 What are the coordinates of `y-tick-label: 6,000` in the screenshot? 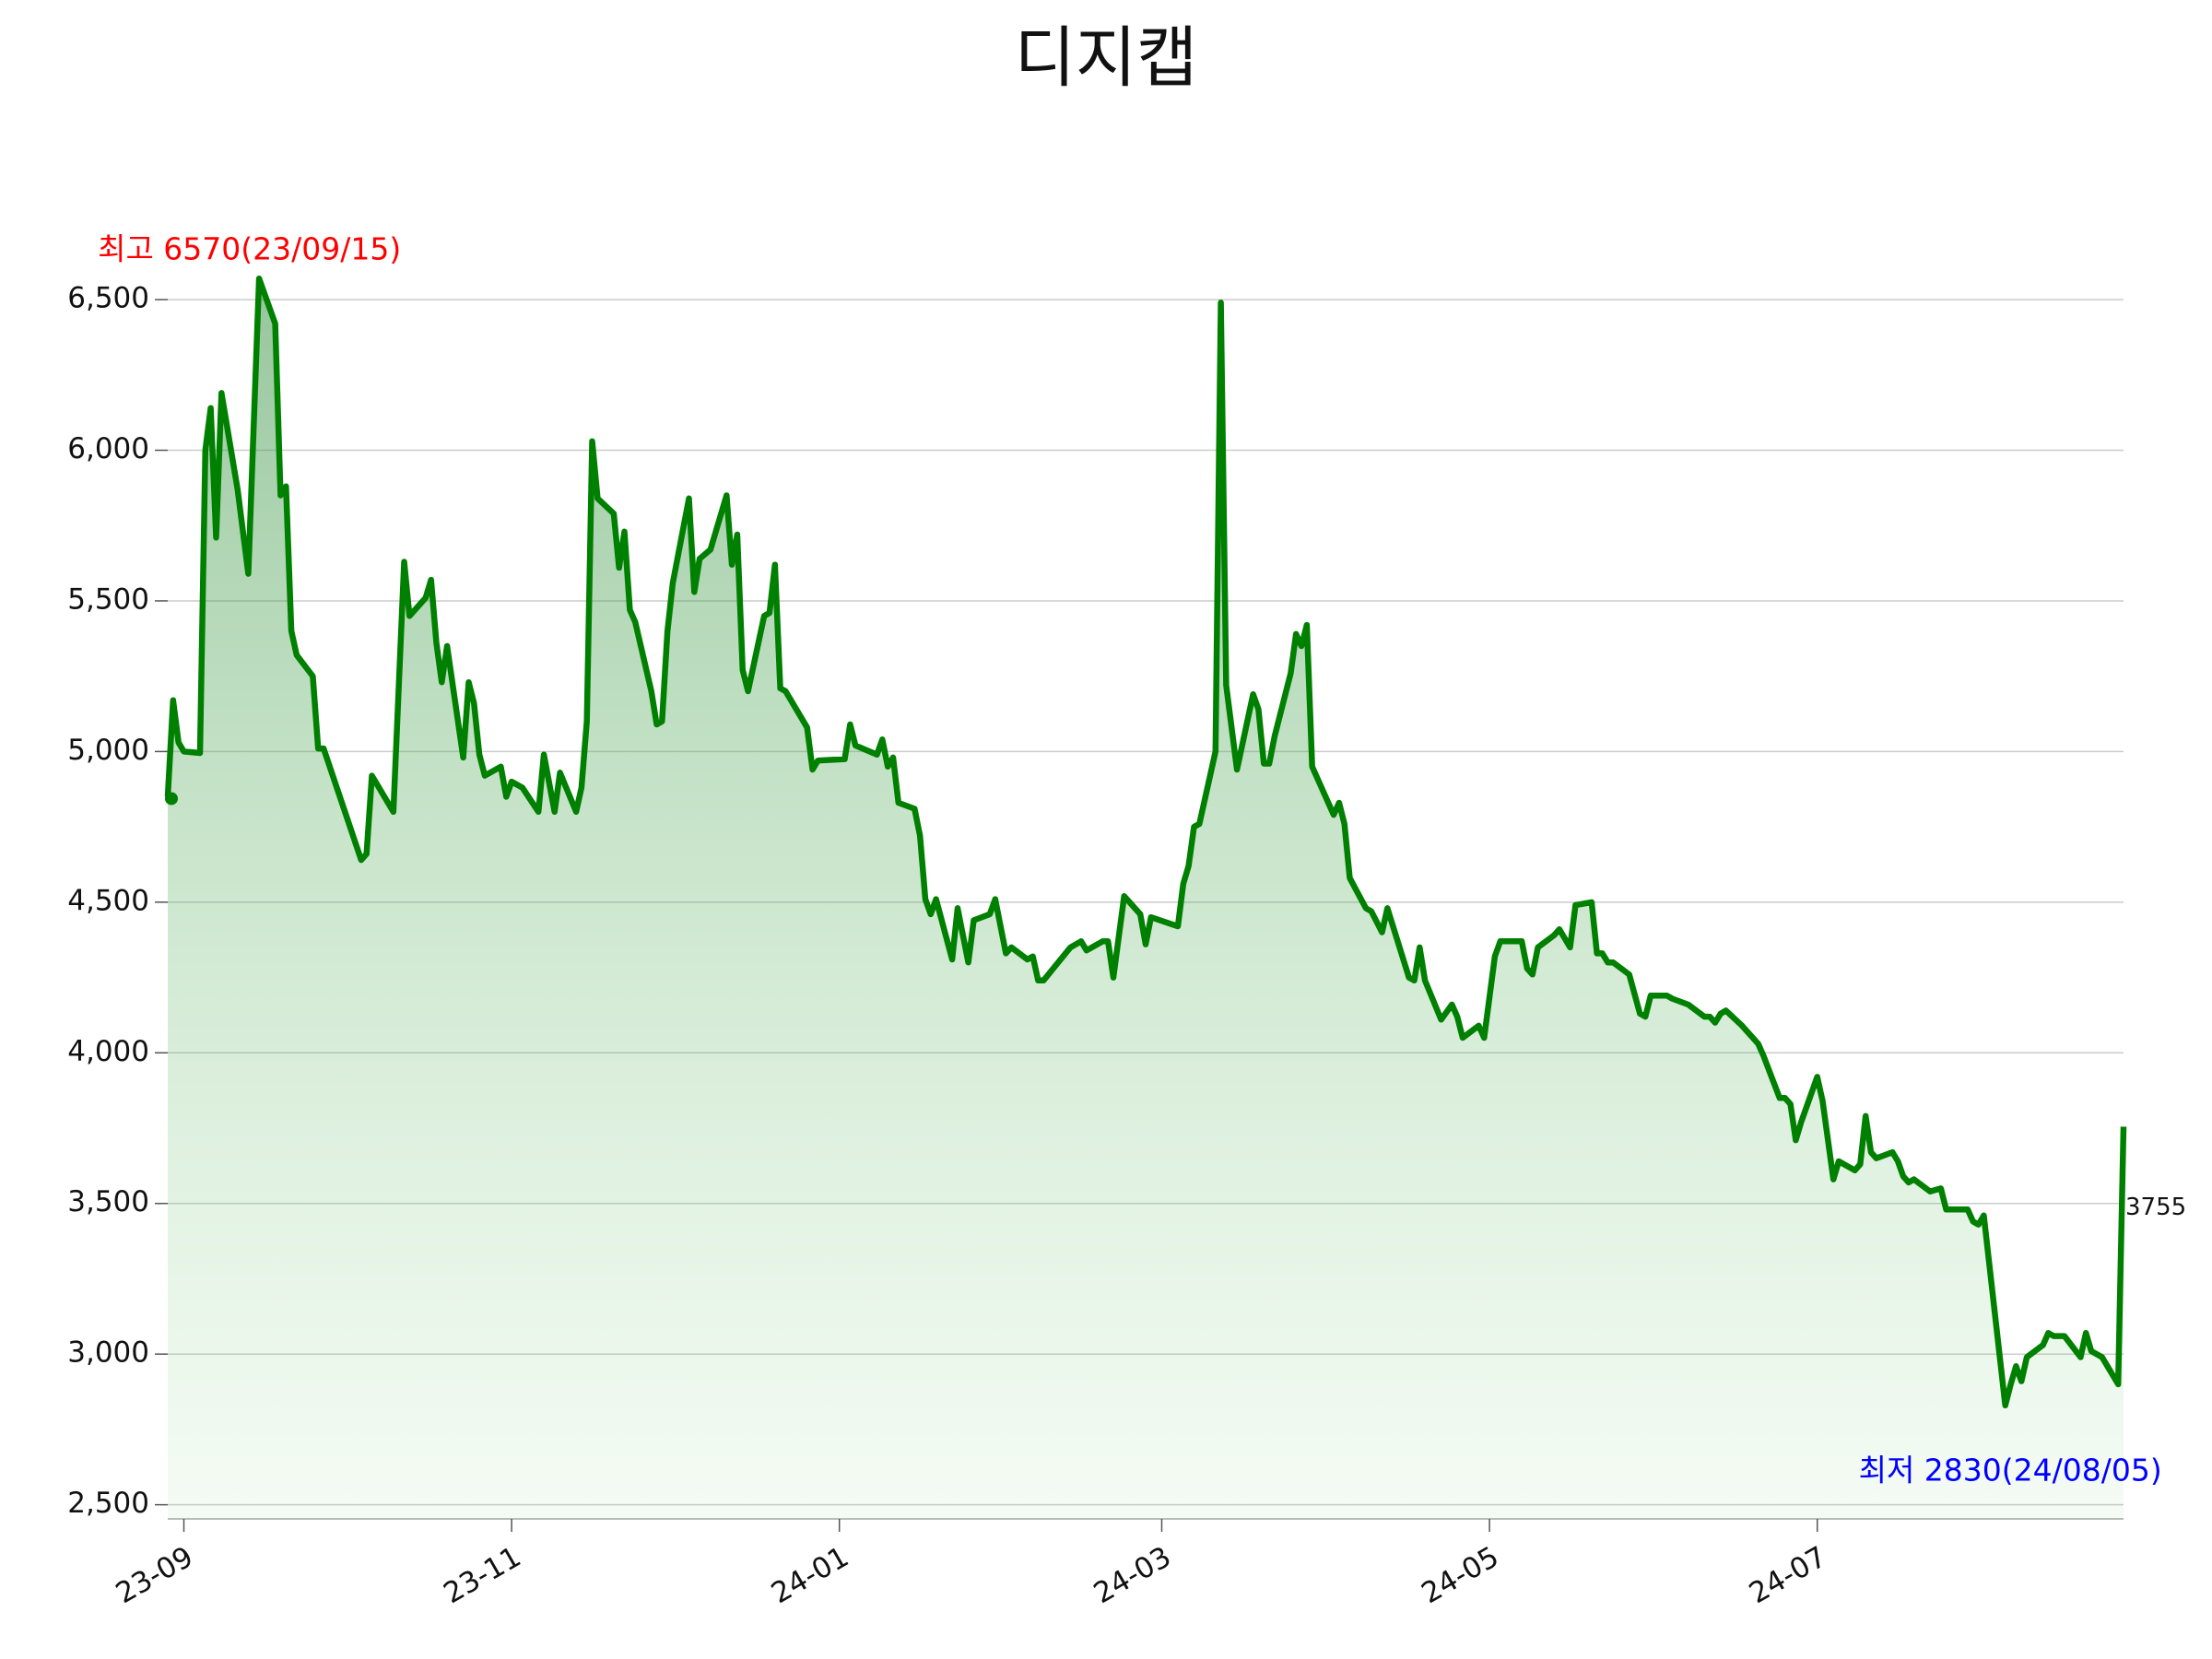 It's located at (108, 448).